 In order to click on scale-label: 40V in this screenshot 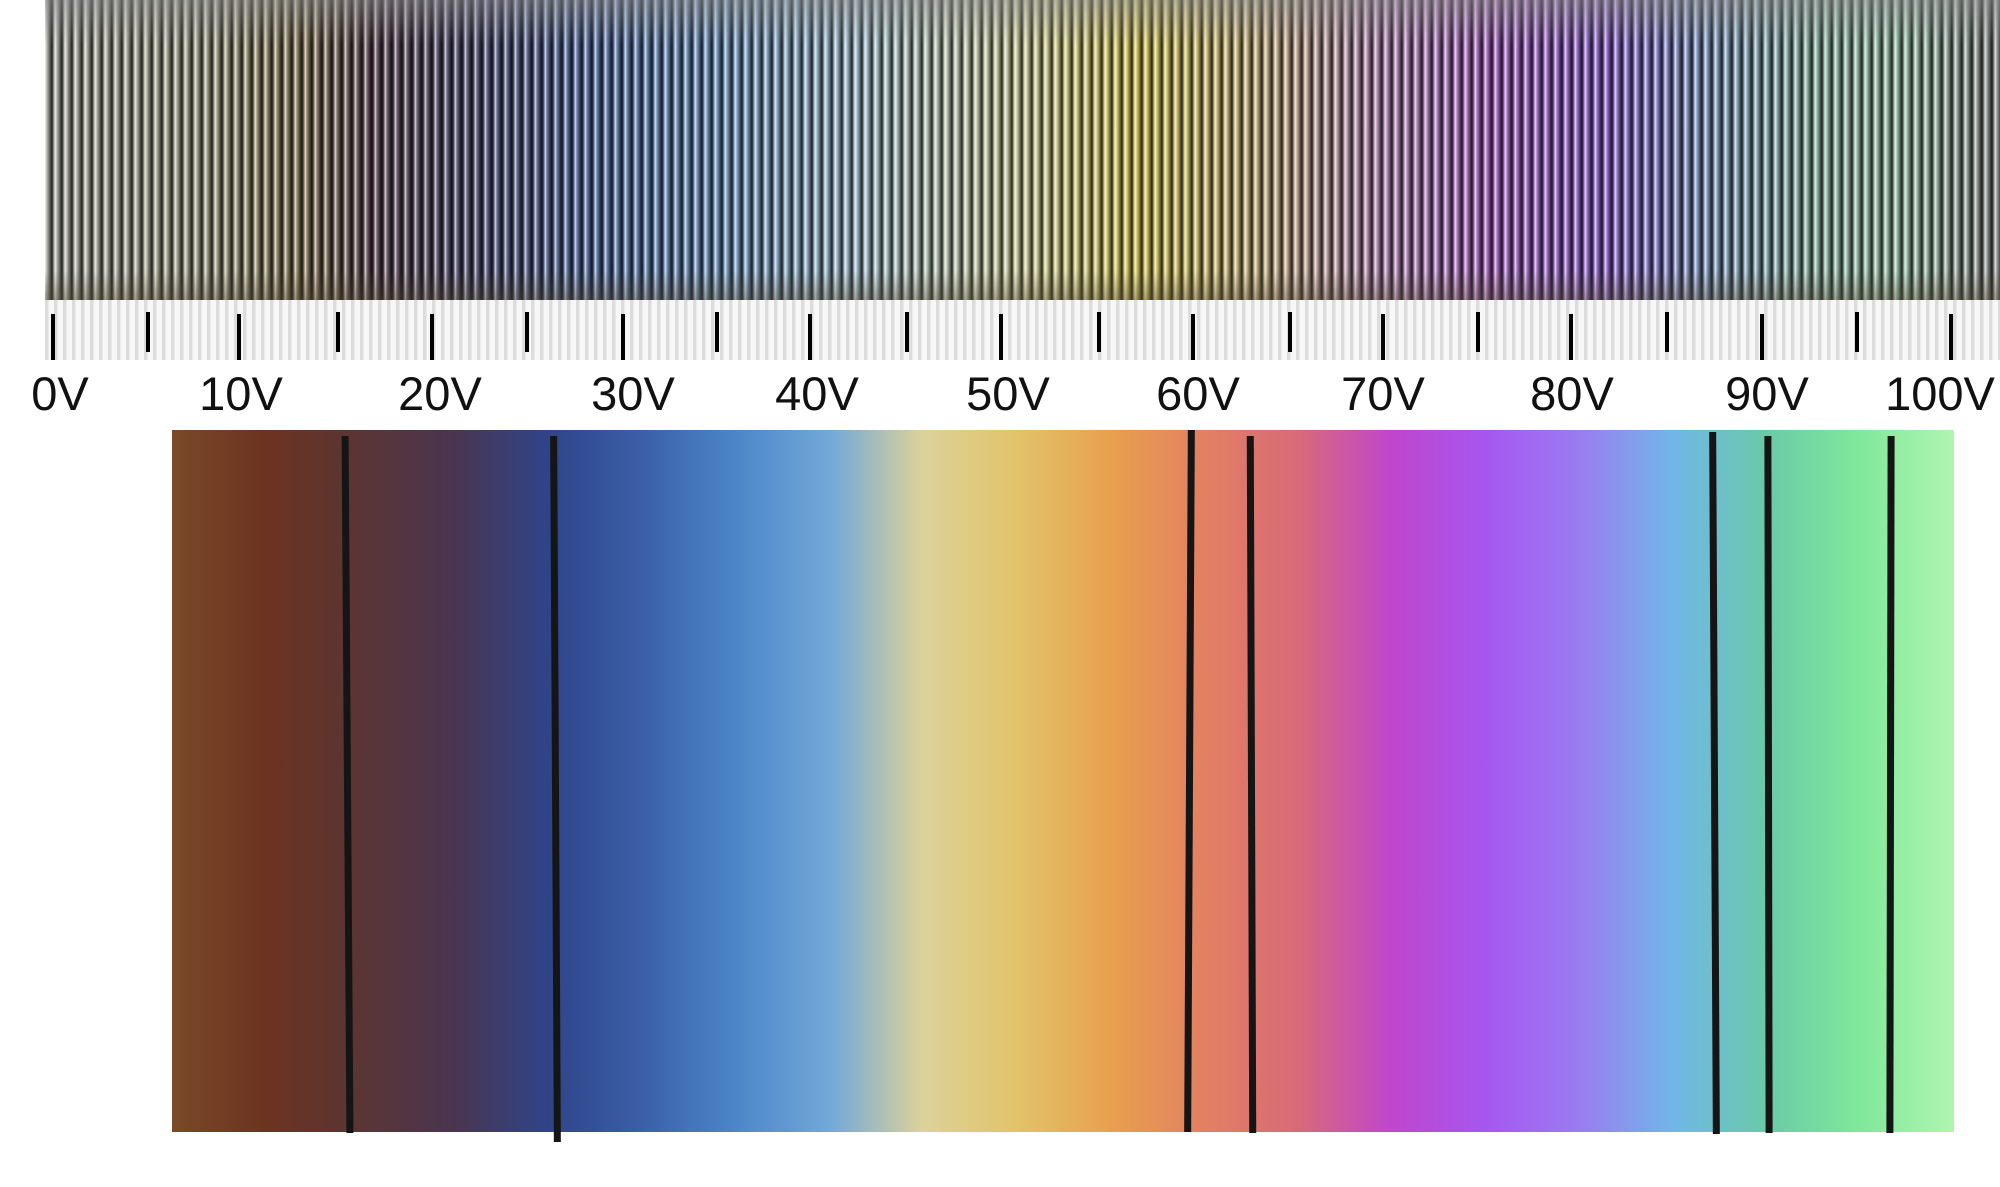, I will do `click(817, 393)`.